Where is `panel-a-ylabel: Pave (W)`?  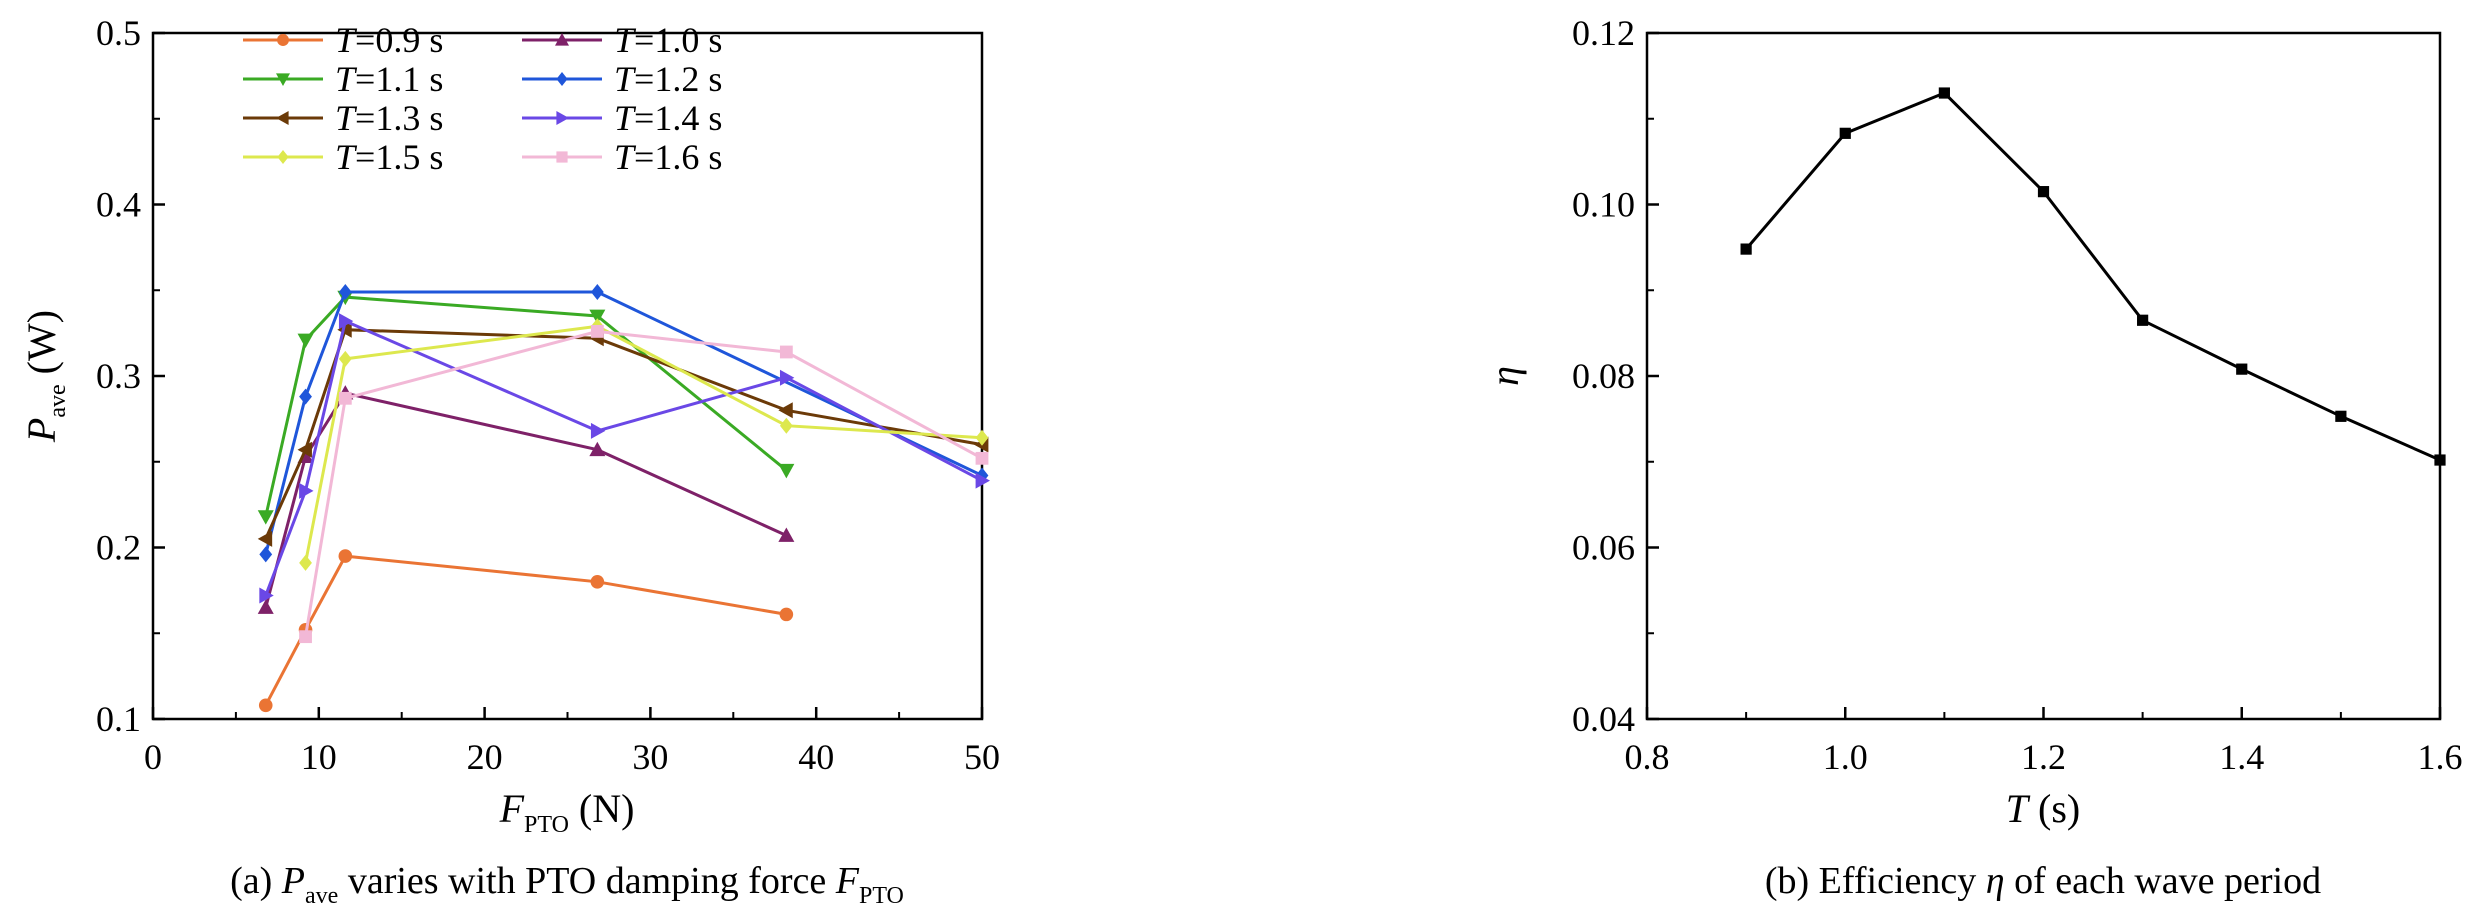 panel-a-ylabel: Pave (W) is located at coordinates (45, 376).